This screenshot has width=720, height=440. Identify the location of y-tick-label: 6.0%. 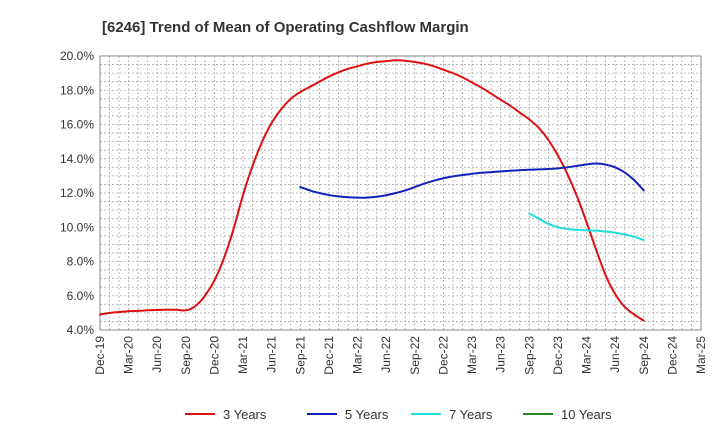
(81, 296).